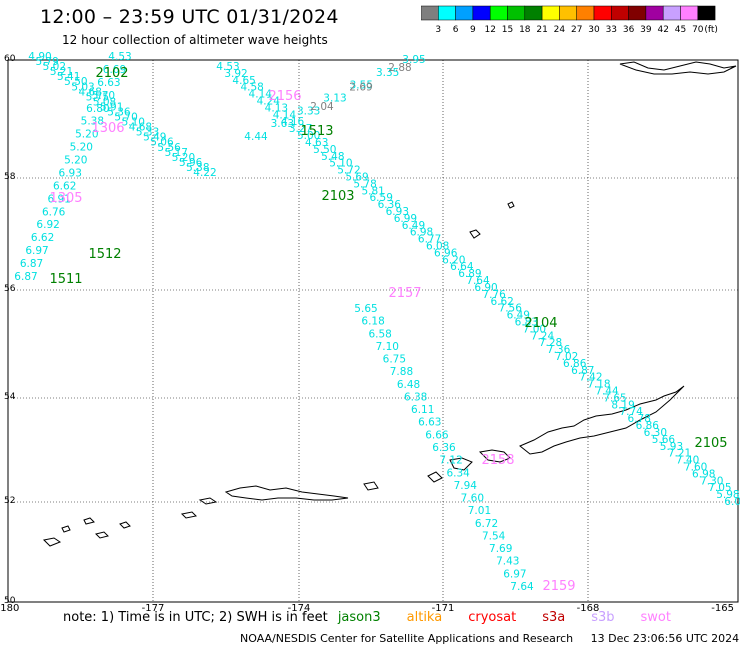 The height and width of the screenshot is (650, 740). What do you see at coordinates (655, 617) in the screenshot?
I see `satellite-name: swot` at bounding box center [655, 617].